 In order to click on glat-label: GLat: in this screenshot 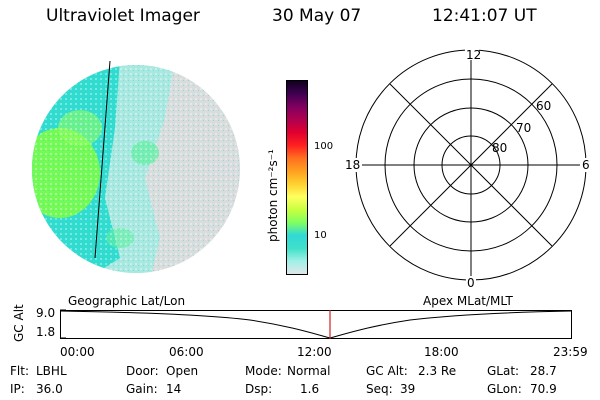, I will do `click(503, 371)`.